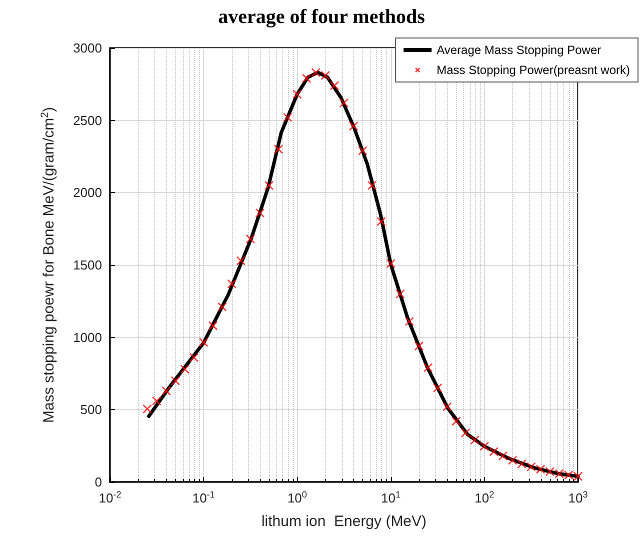 This screenshot has width=643, height=542. What do you see at coordinates (87, 265) in the screenshot?
I see `y-tick-label: 1500` at bounding box center [87, 265].